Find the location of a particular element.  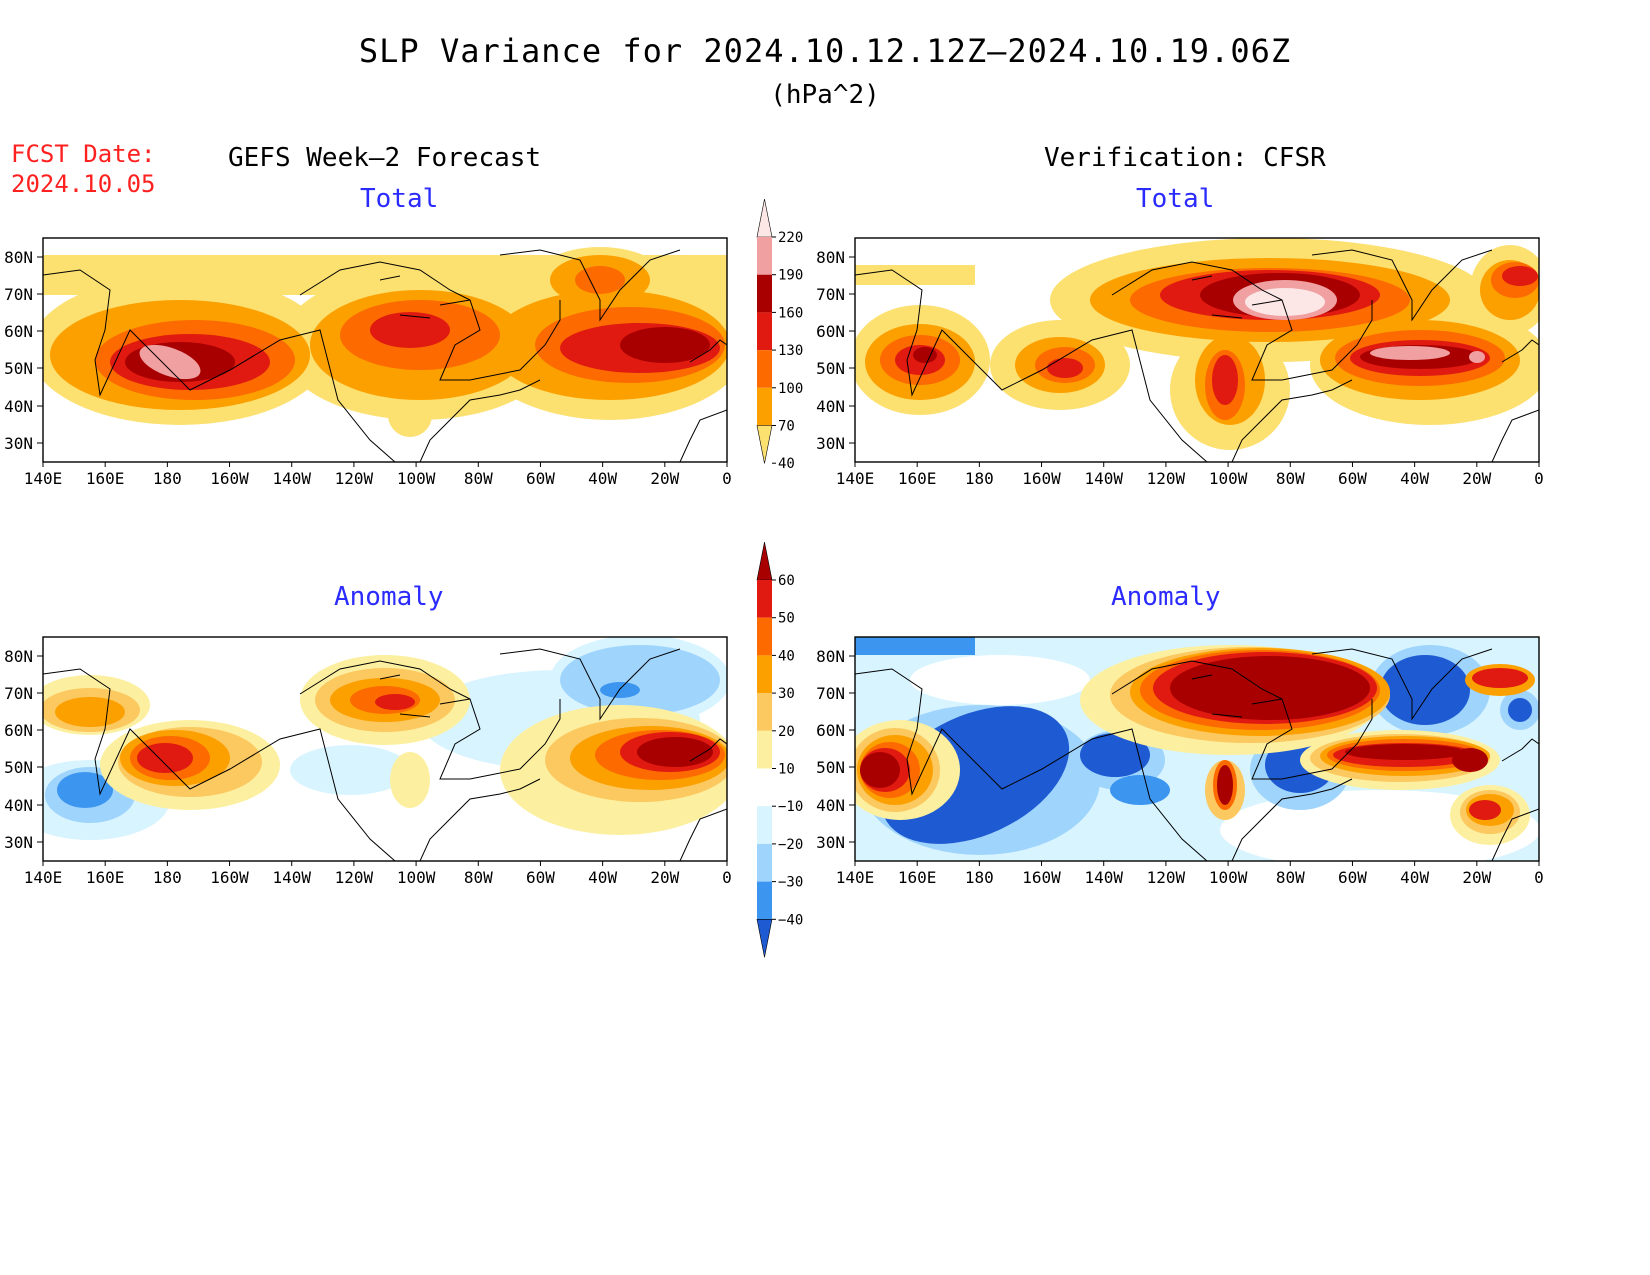

panel-title-fcst-total: Total is located at coordinates (399, 199).